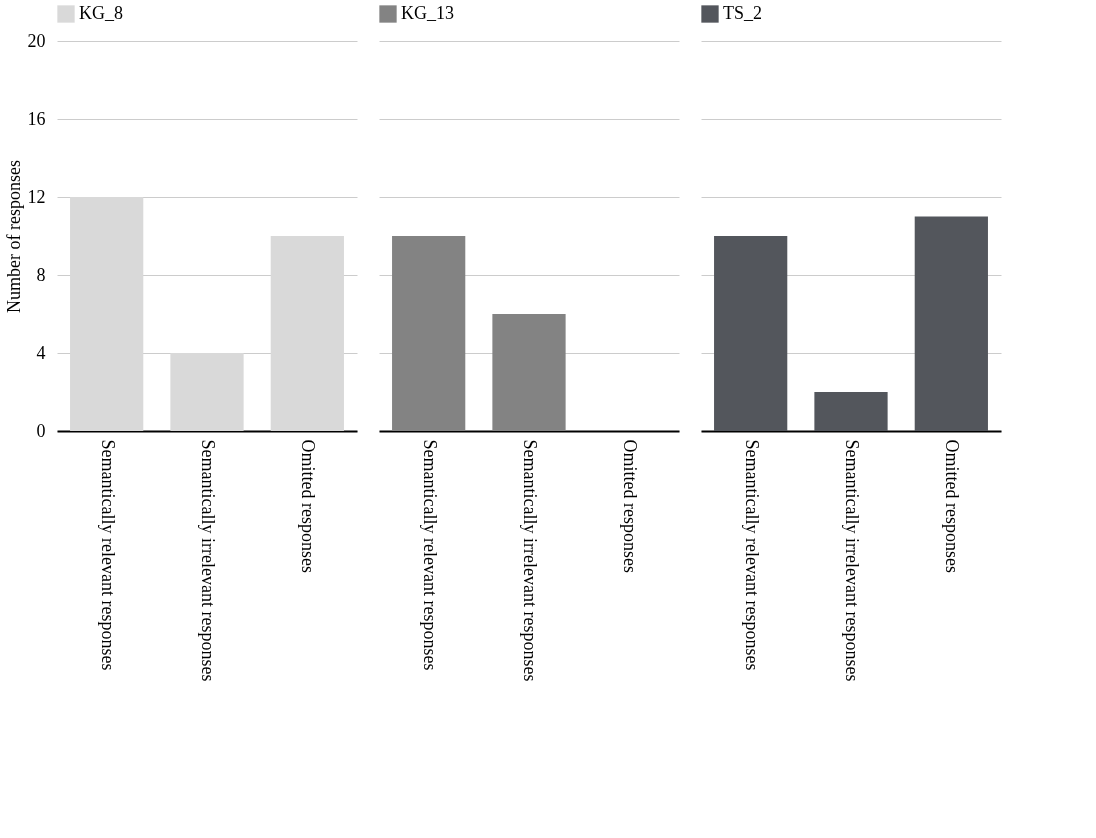 The image size is (1096, 838). I want to click on y-tick-label: 8, so click(41, 274).